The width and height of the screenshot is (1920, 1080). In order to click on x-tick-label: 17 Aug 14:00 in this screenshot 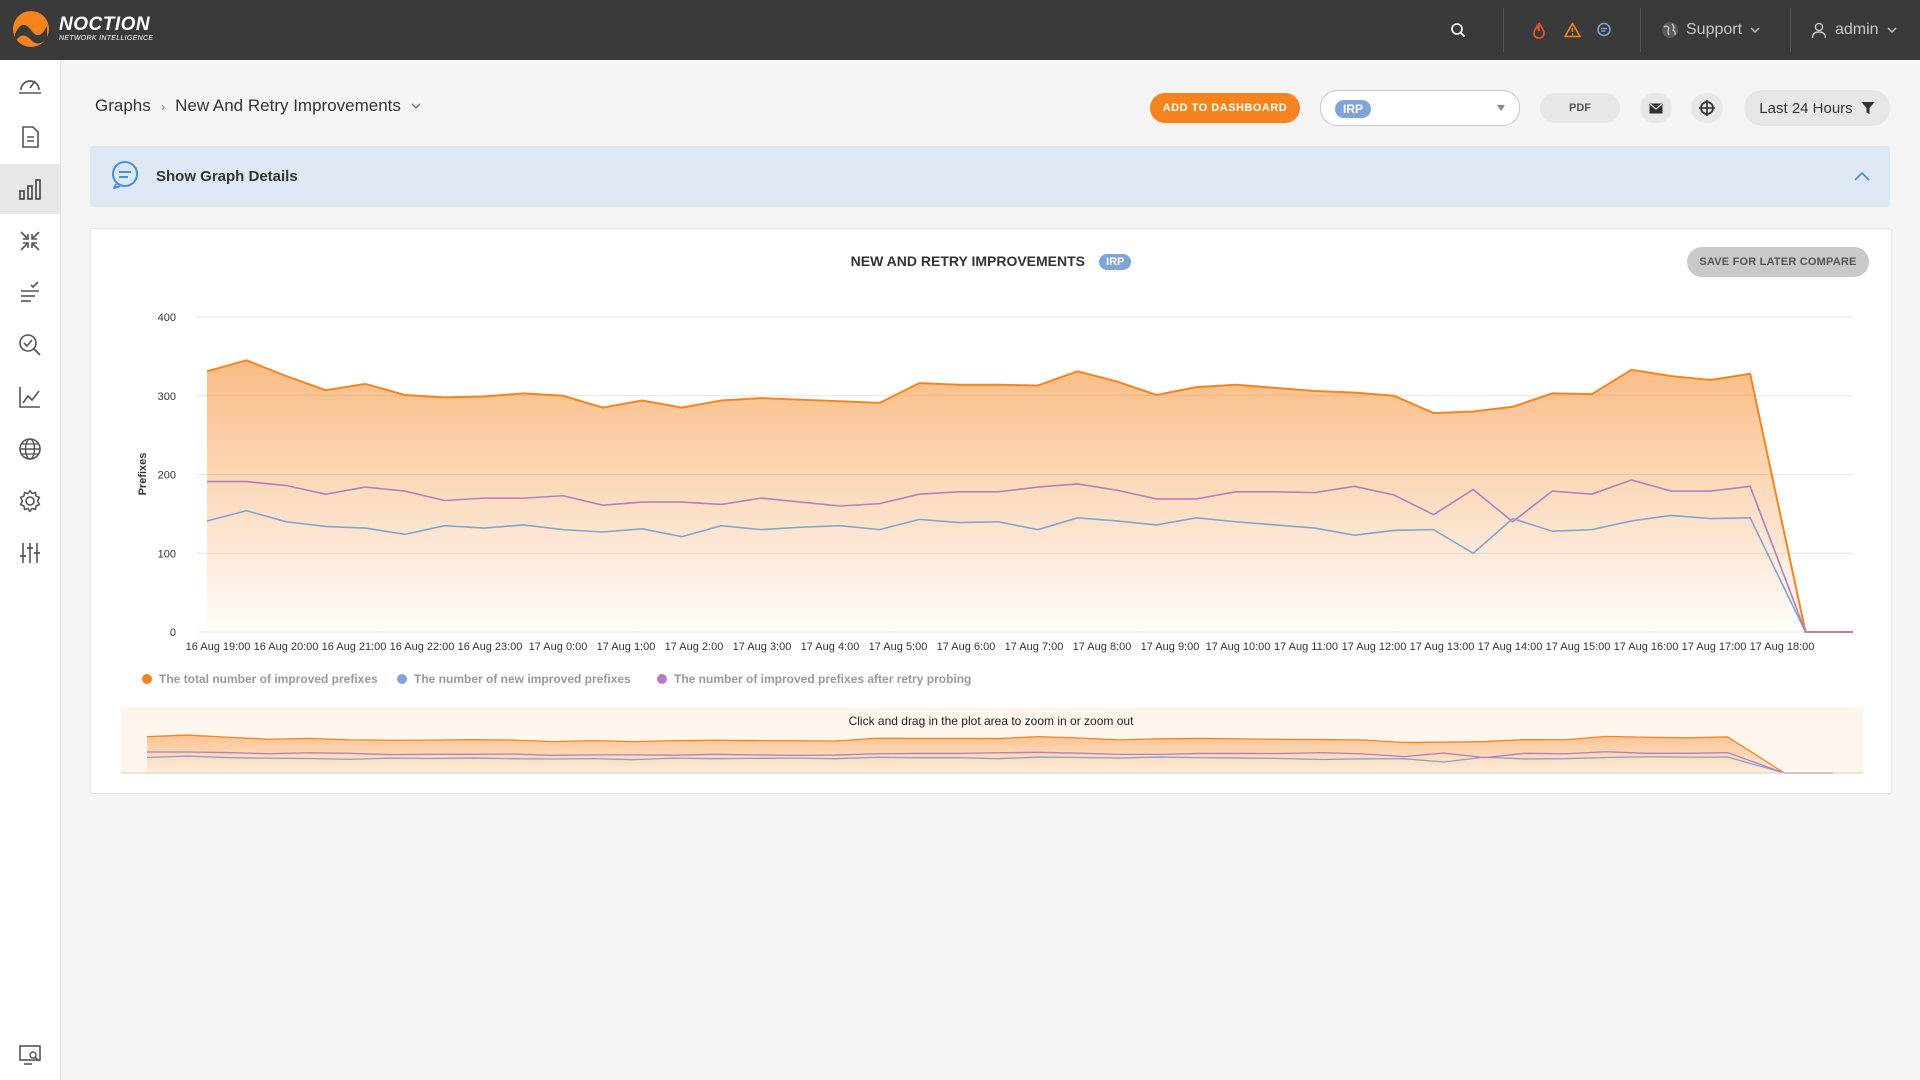, I will do `click(1510, 647)`.